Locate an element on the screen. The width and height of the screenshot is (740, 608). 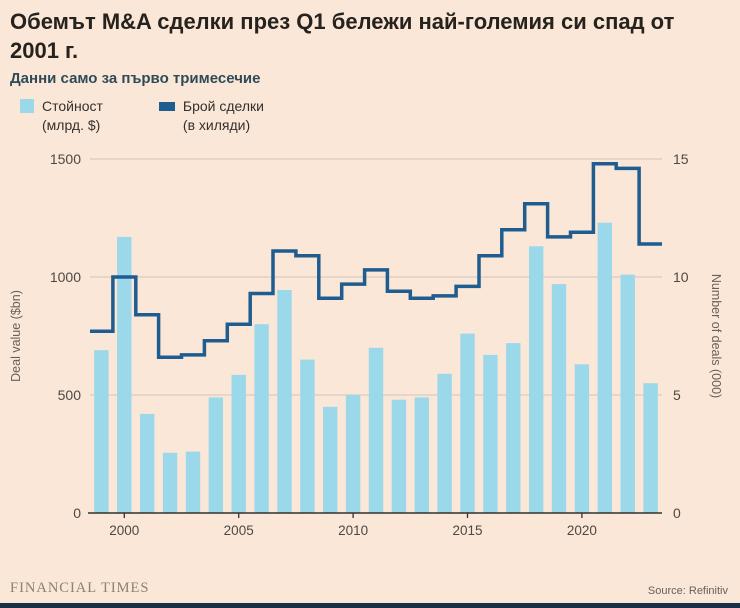
bar-2021 is located at coordinates (604, 367).